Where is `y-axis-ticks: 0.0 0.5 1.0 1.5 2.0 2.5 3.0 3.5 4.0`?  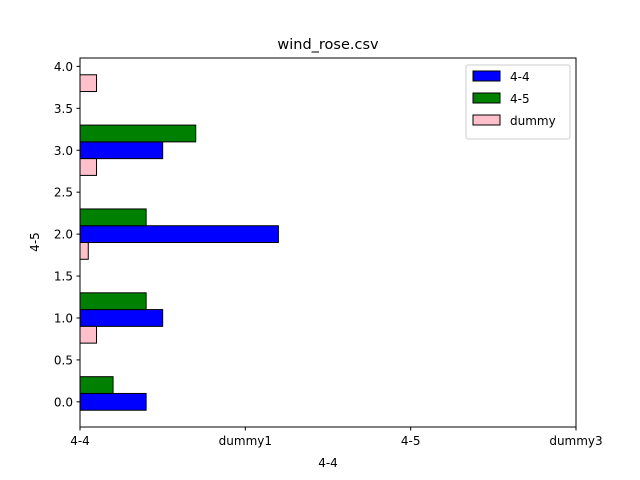
y-axis-ticks: 0.0 0.5 1.0 1.5 2.0 2.5 3.0 3.5 4.0 is located at coordinates (67, 234).